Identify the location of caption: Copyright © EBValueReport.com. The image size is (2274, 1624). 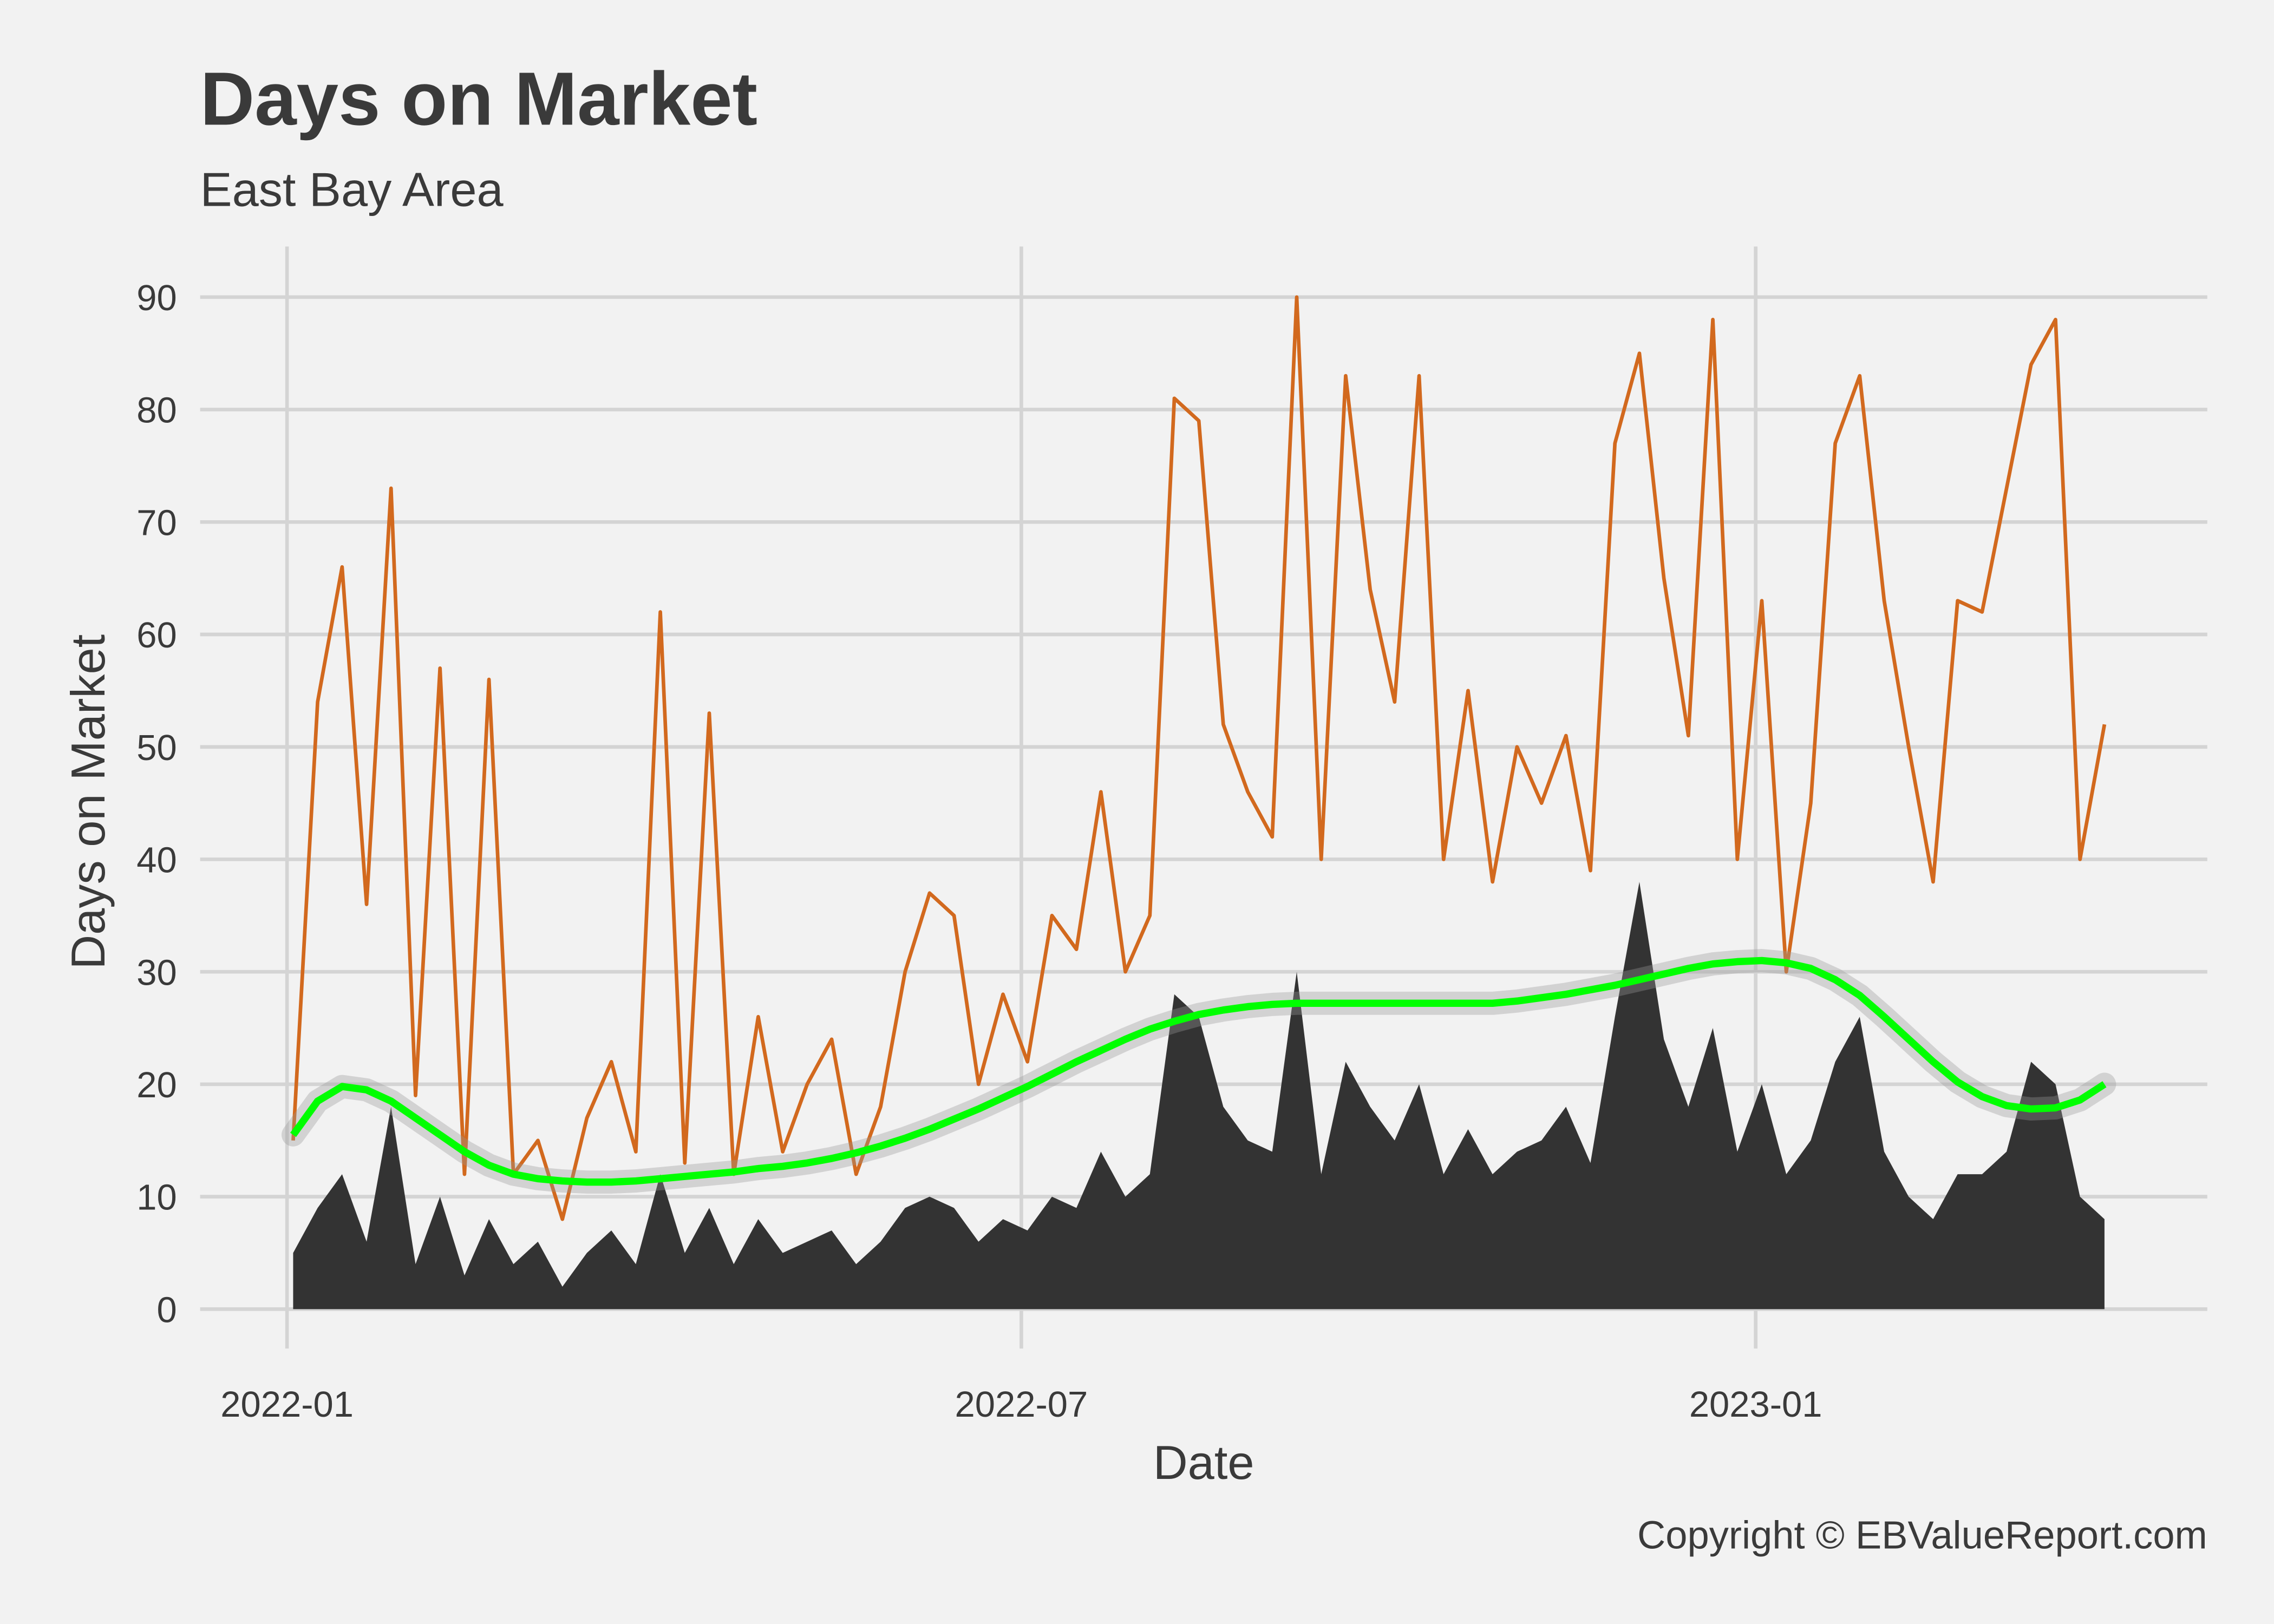
(1922, 1535).